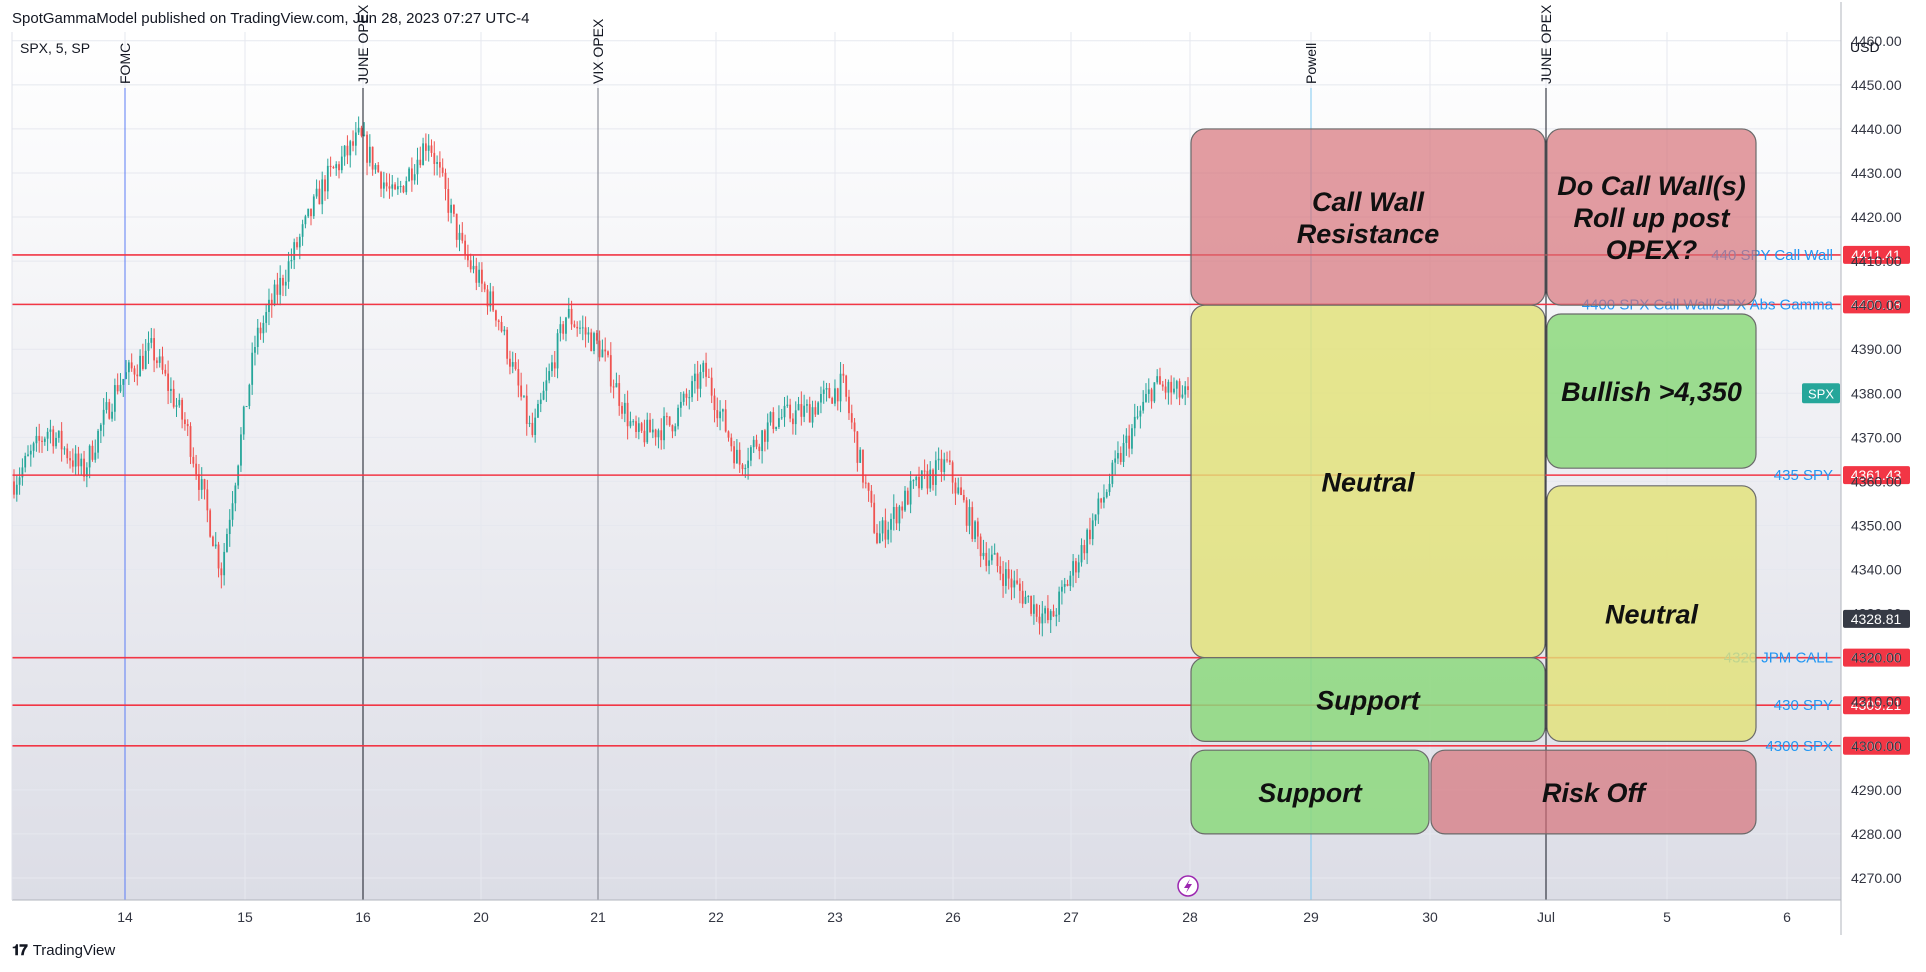 This screenshot has height=972, width=1926. I want to click on alert-icon, so click(1188, 886).